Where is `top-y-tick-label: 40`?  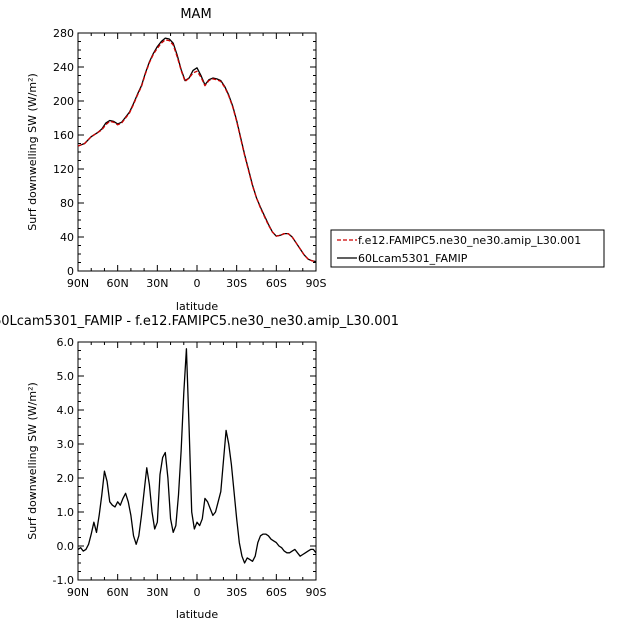
top-y-tick-label: 40 is located at coordinates (67, 237).